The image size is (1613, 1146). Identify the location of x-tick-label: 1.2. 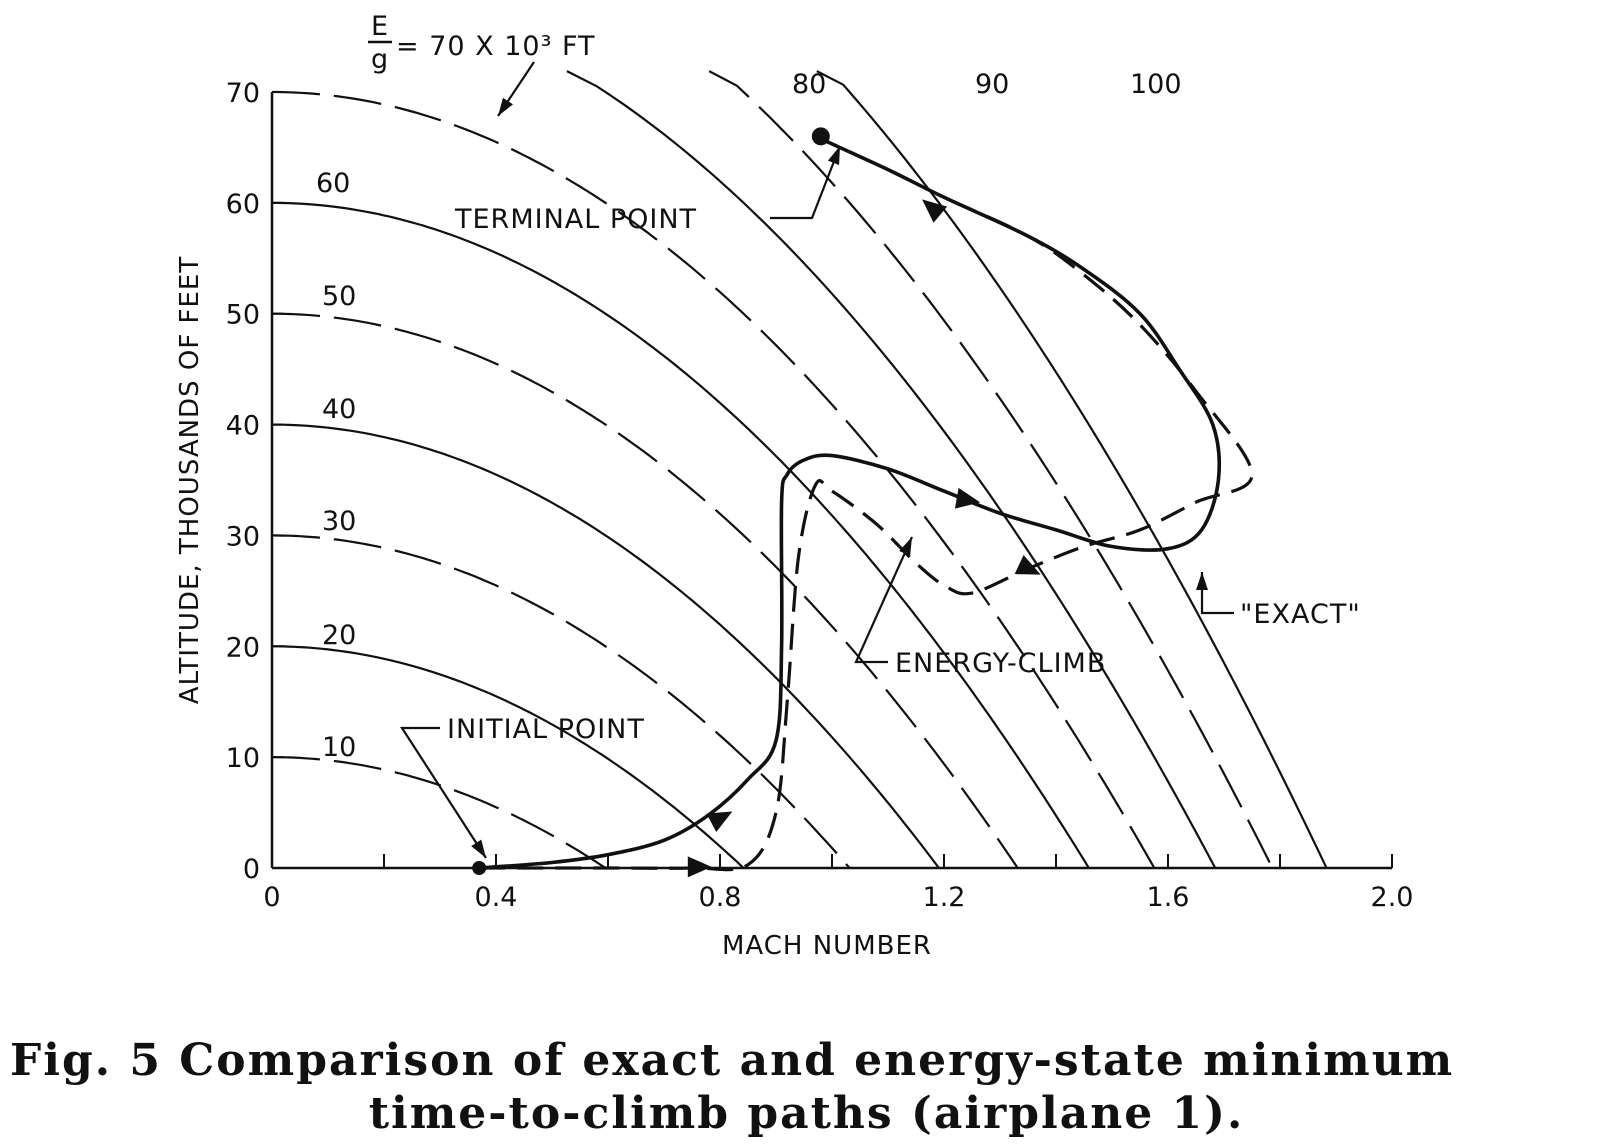
(944, 897).